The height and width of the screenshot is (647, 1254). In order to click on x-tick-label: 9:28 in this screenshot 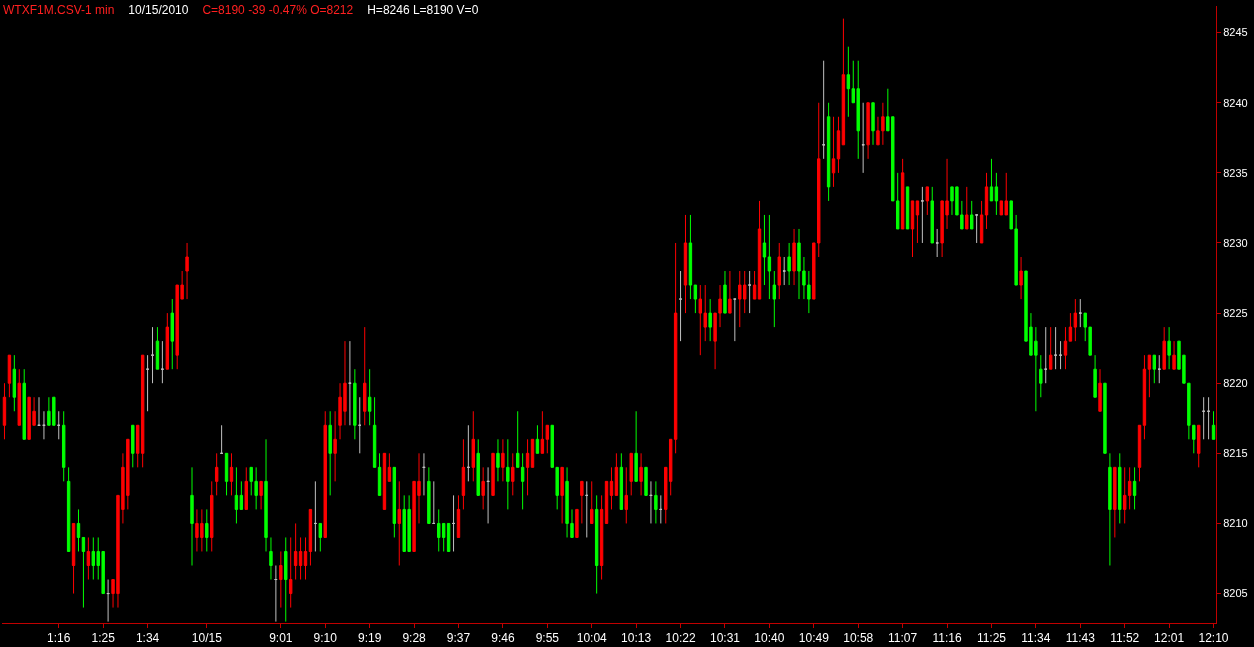, I will do `click(414, 638)`.